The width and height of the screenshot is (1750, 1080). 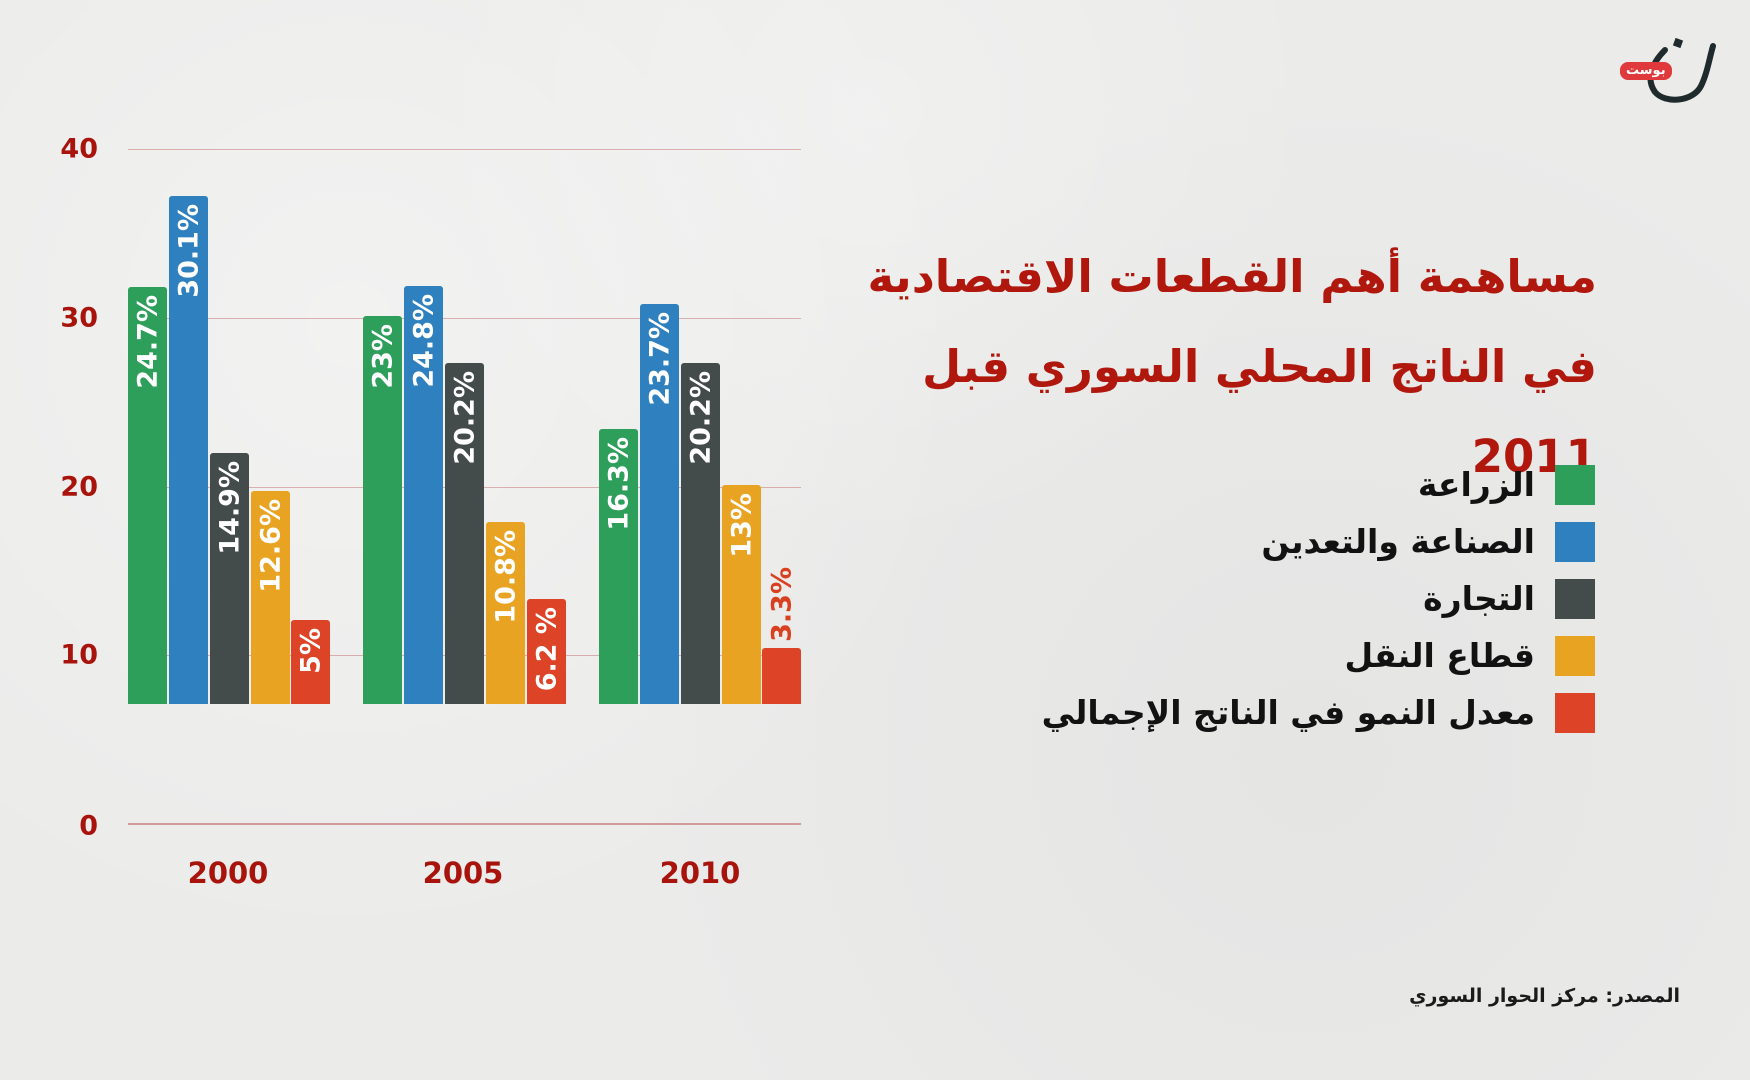 I want to click on bar-2000-industry: 30.1%, so click(x=188, y=450).